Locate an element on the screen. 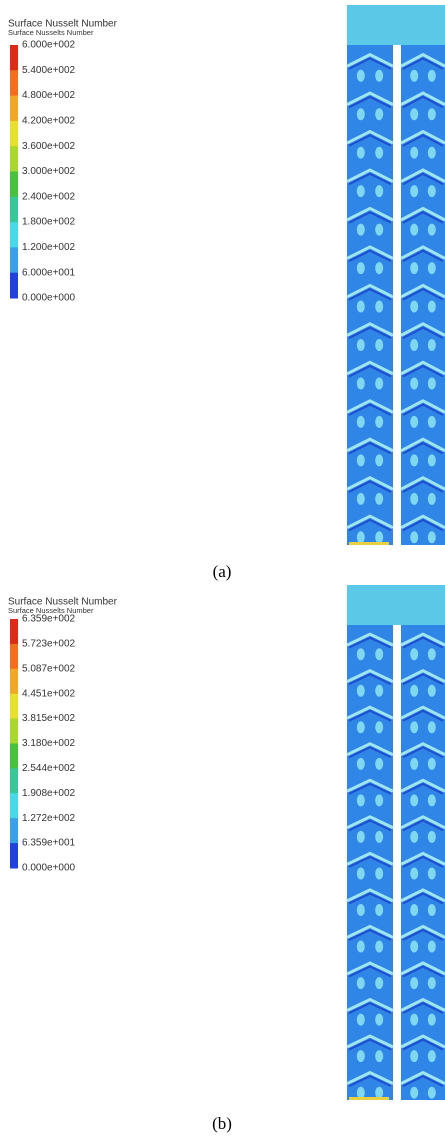 The image size is (445, 1139). channel-left is located at coordinates (370, 842).